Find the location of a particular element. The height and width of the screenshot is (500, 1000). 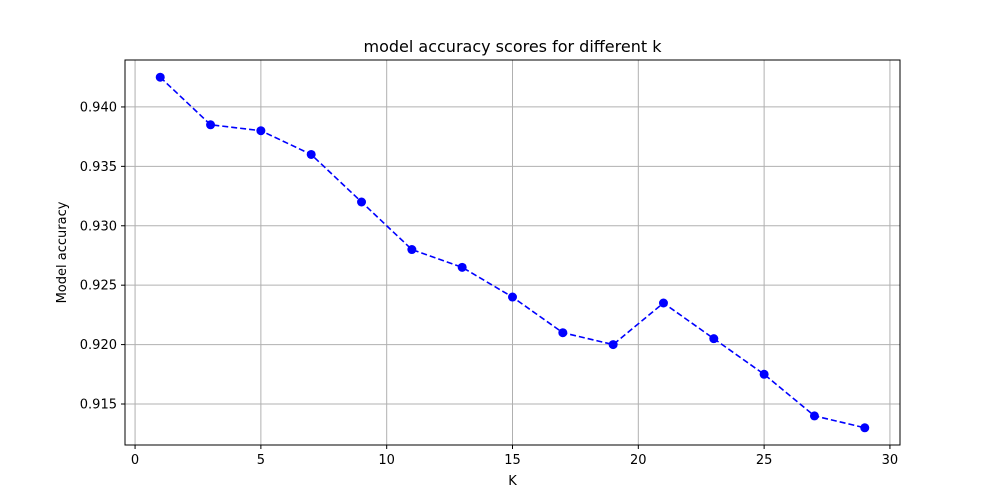

x-tick-label: 5 is located at coordinates (261, 460).